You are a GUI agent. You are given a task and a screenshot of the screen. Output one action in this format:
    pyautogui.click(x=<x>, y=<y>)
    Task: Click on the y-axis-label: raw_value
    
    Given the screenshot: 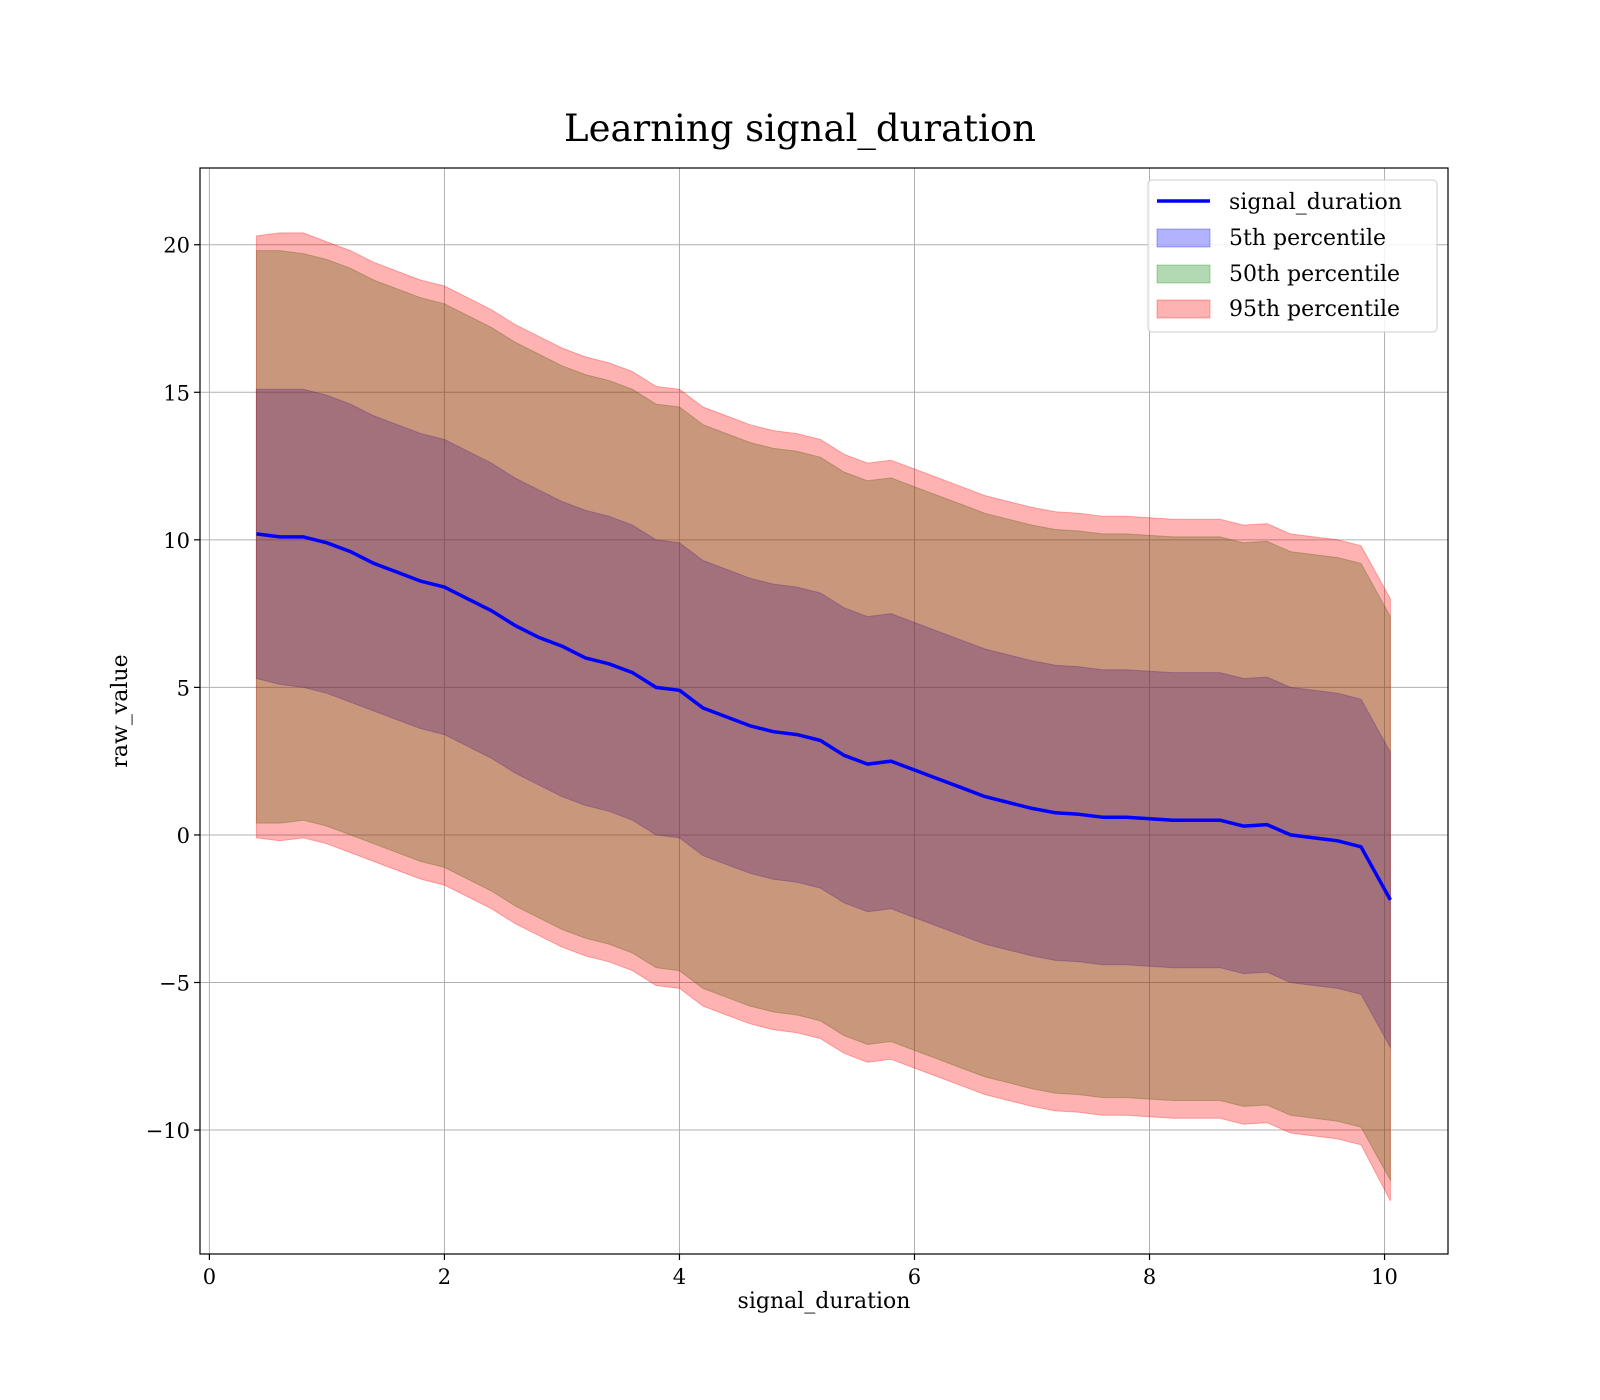 What is the action you would take?
    pyautogui.click(x=120, y=710)
    